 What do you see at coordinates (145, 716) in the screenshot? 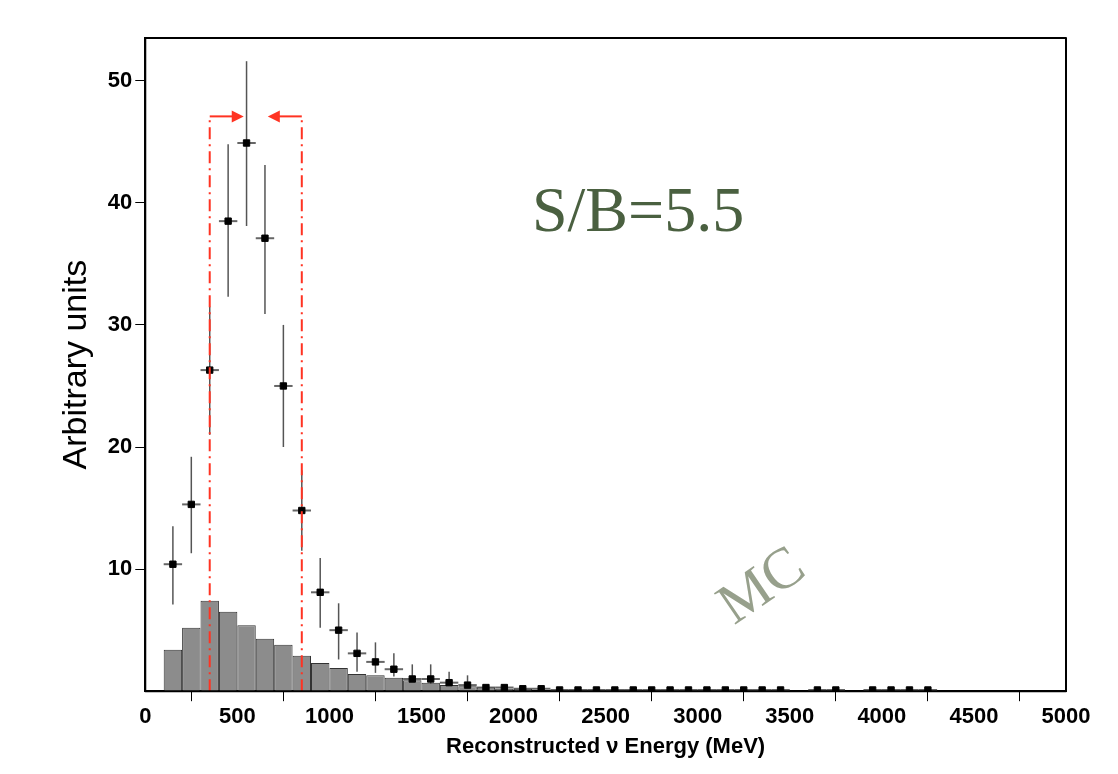
I see `x-tick-label: 0` at bounding box center [145, 716].